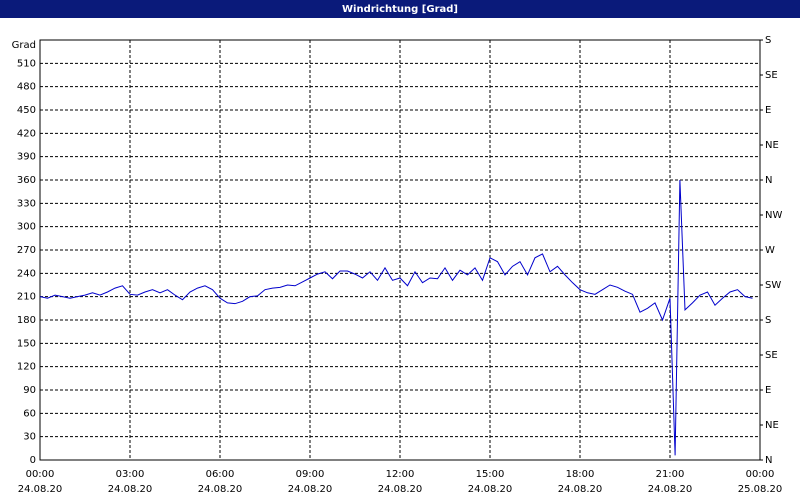  I want to click on y-tick-label: 390, so click(26, 157).